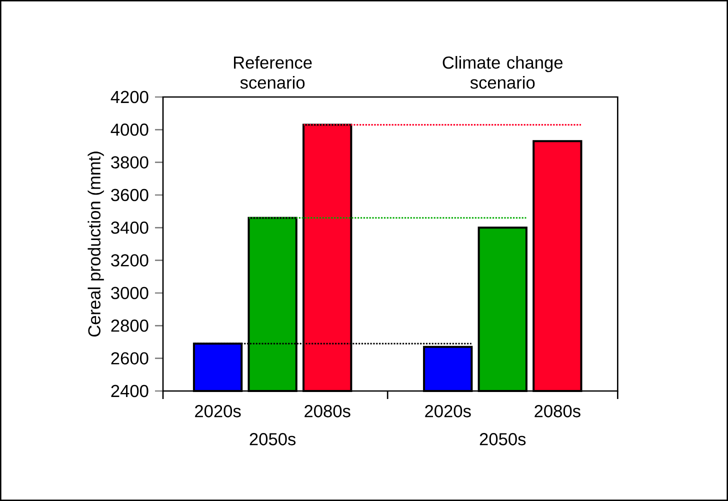 The height and width of the screenshot is (501, 728). Describe the element at coordinates (129, 228) in the screenshot. I see `y-tick-label: 3400` at that location.